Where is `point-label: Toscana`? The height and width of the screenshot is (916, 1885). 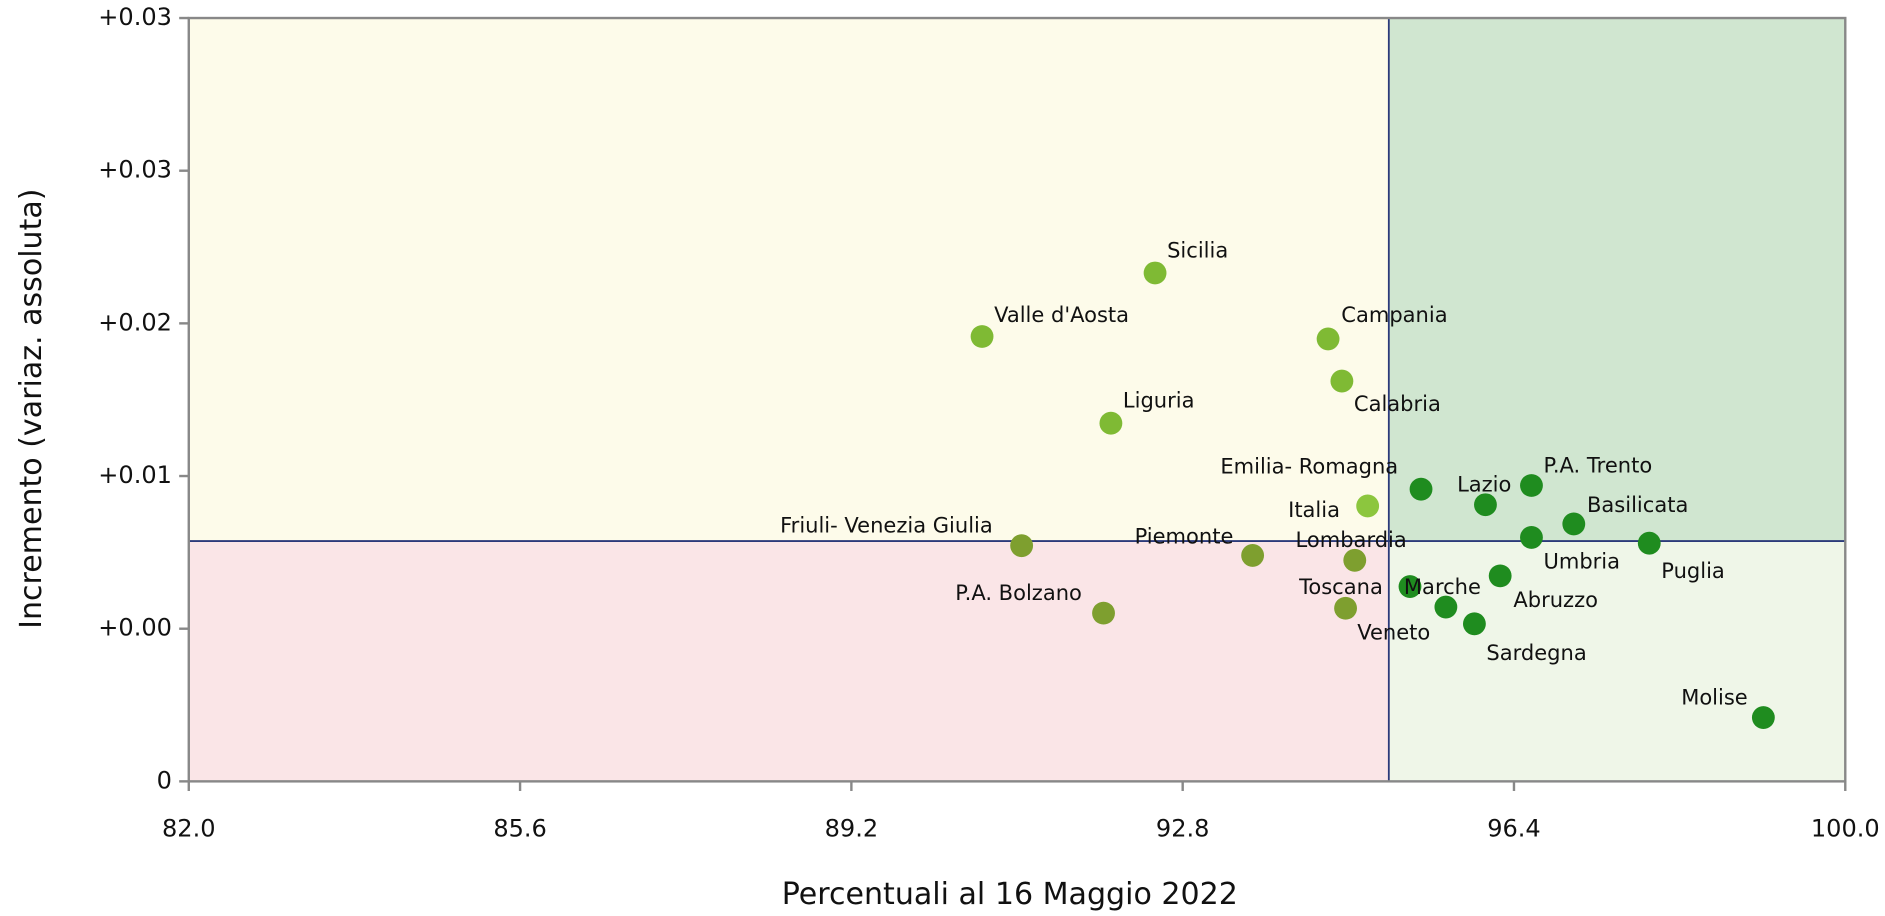
point-label: Toscana is located at coordinates (1340, 586).